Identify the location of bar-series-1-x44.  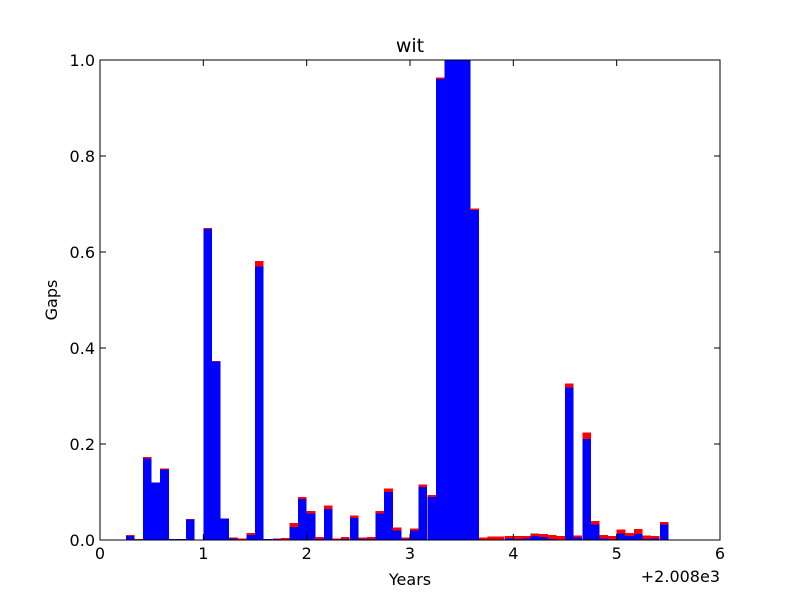
(509, 537).